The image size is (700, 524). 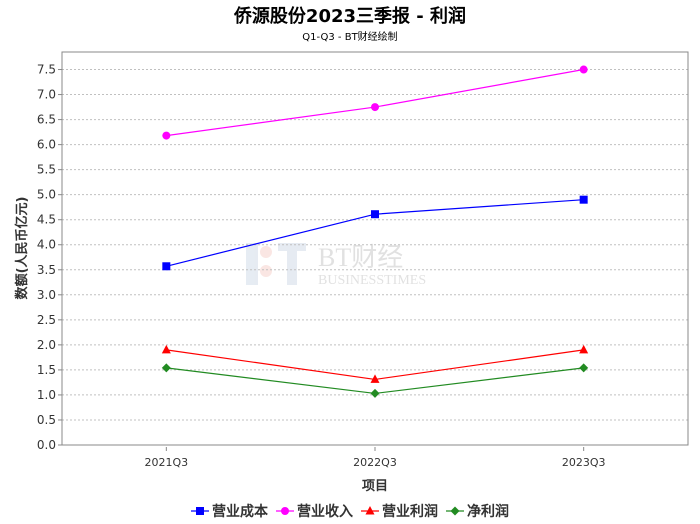 I want to click on y-tick-label: 5.5, so click(x=46, y=170).